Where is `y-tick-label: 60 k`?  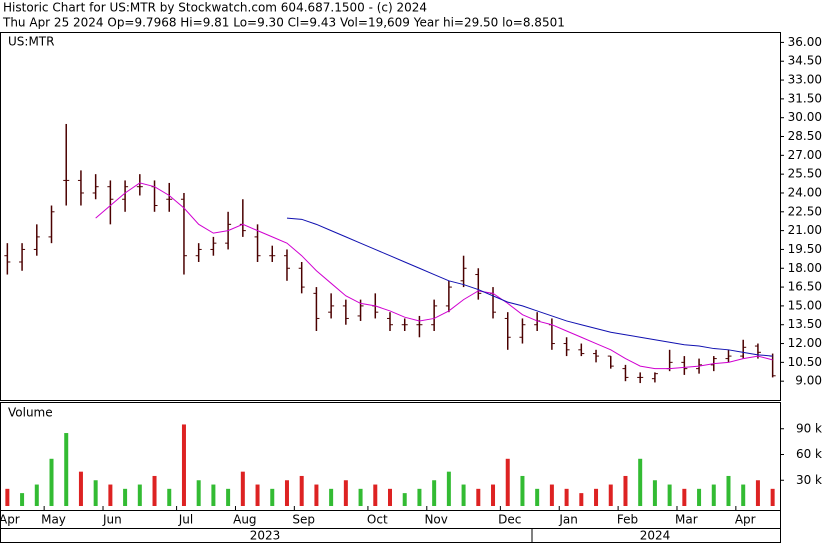 y-tick-label: 60 k is located at coordinates (809, 454).